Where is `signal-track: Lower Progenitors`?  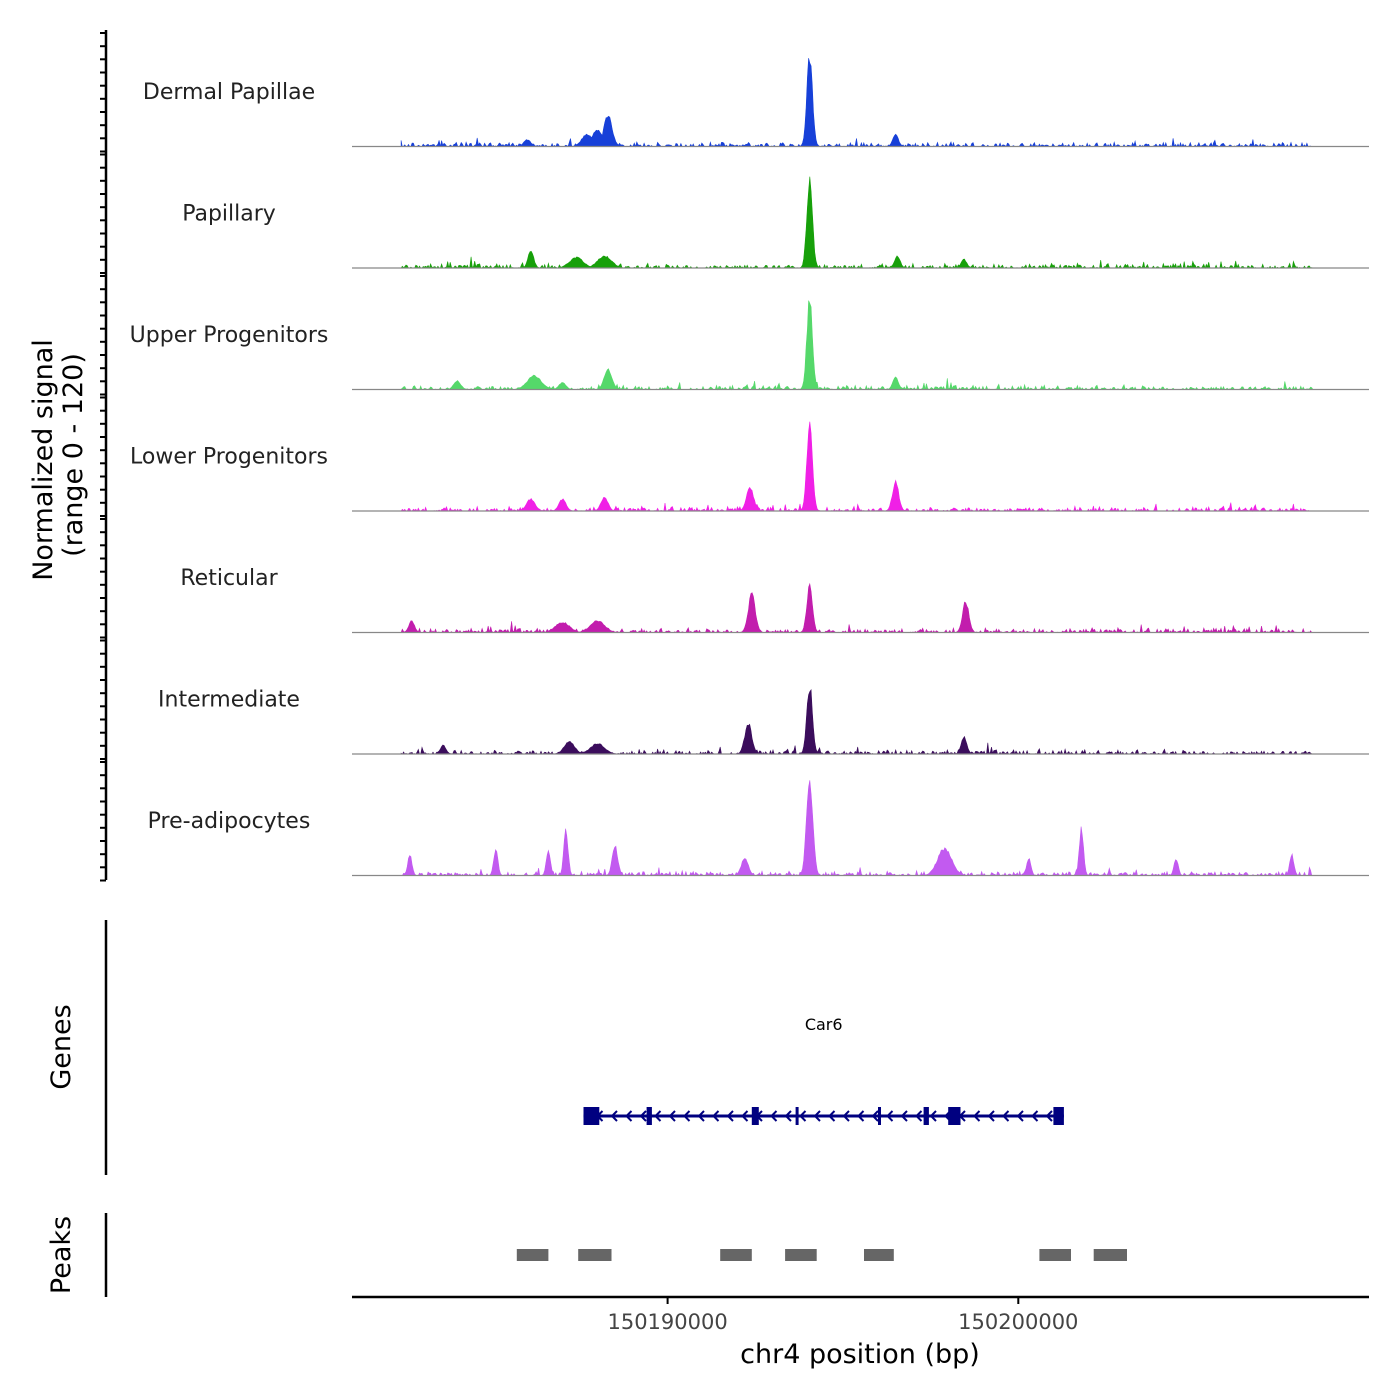
signal-track: Lower Progenitors is located at coordinates (749, 466).